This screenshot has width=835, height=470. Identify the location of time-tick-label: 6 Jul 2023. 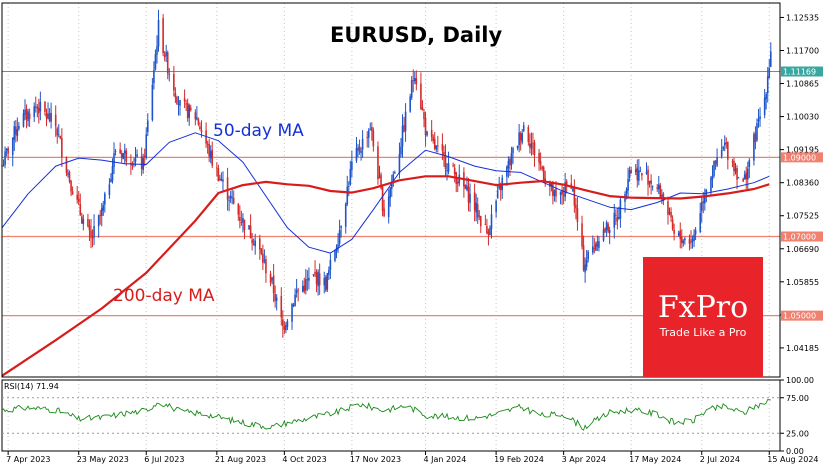
(164, 459).